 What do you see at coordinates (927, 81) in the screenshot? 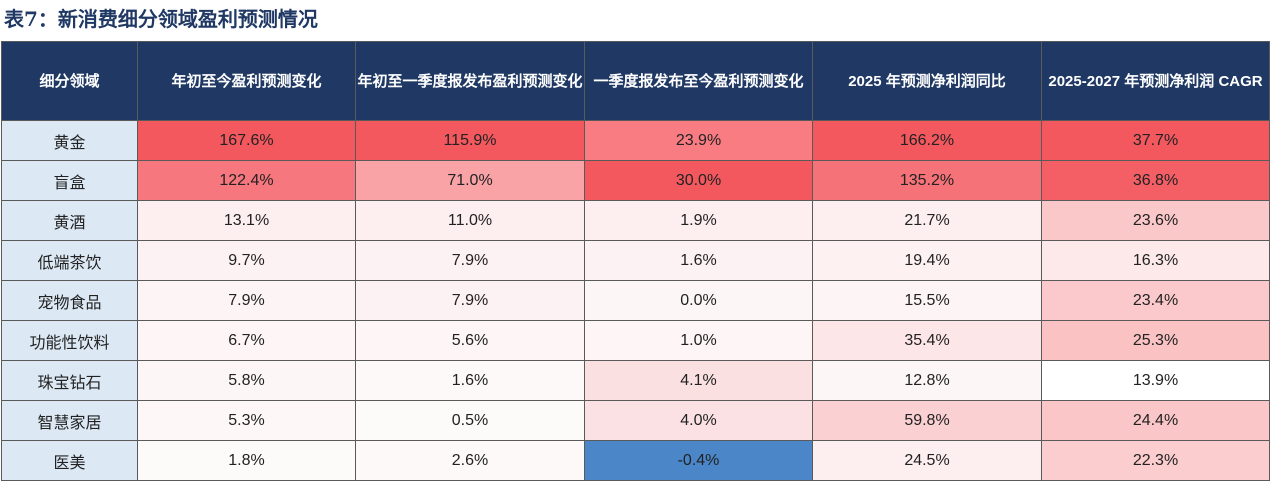
I see `header-2025-yoy: 2025 年预测净利润同比` at bounding box center [927, 81].